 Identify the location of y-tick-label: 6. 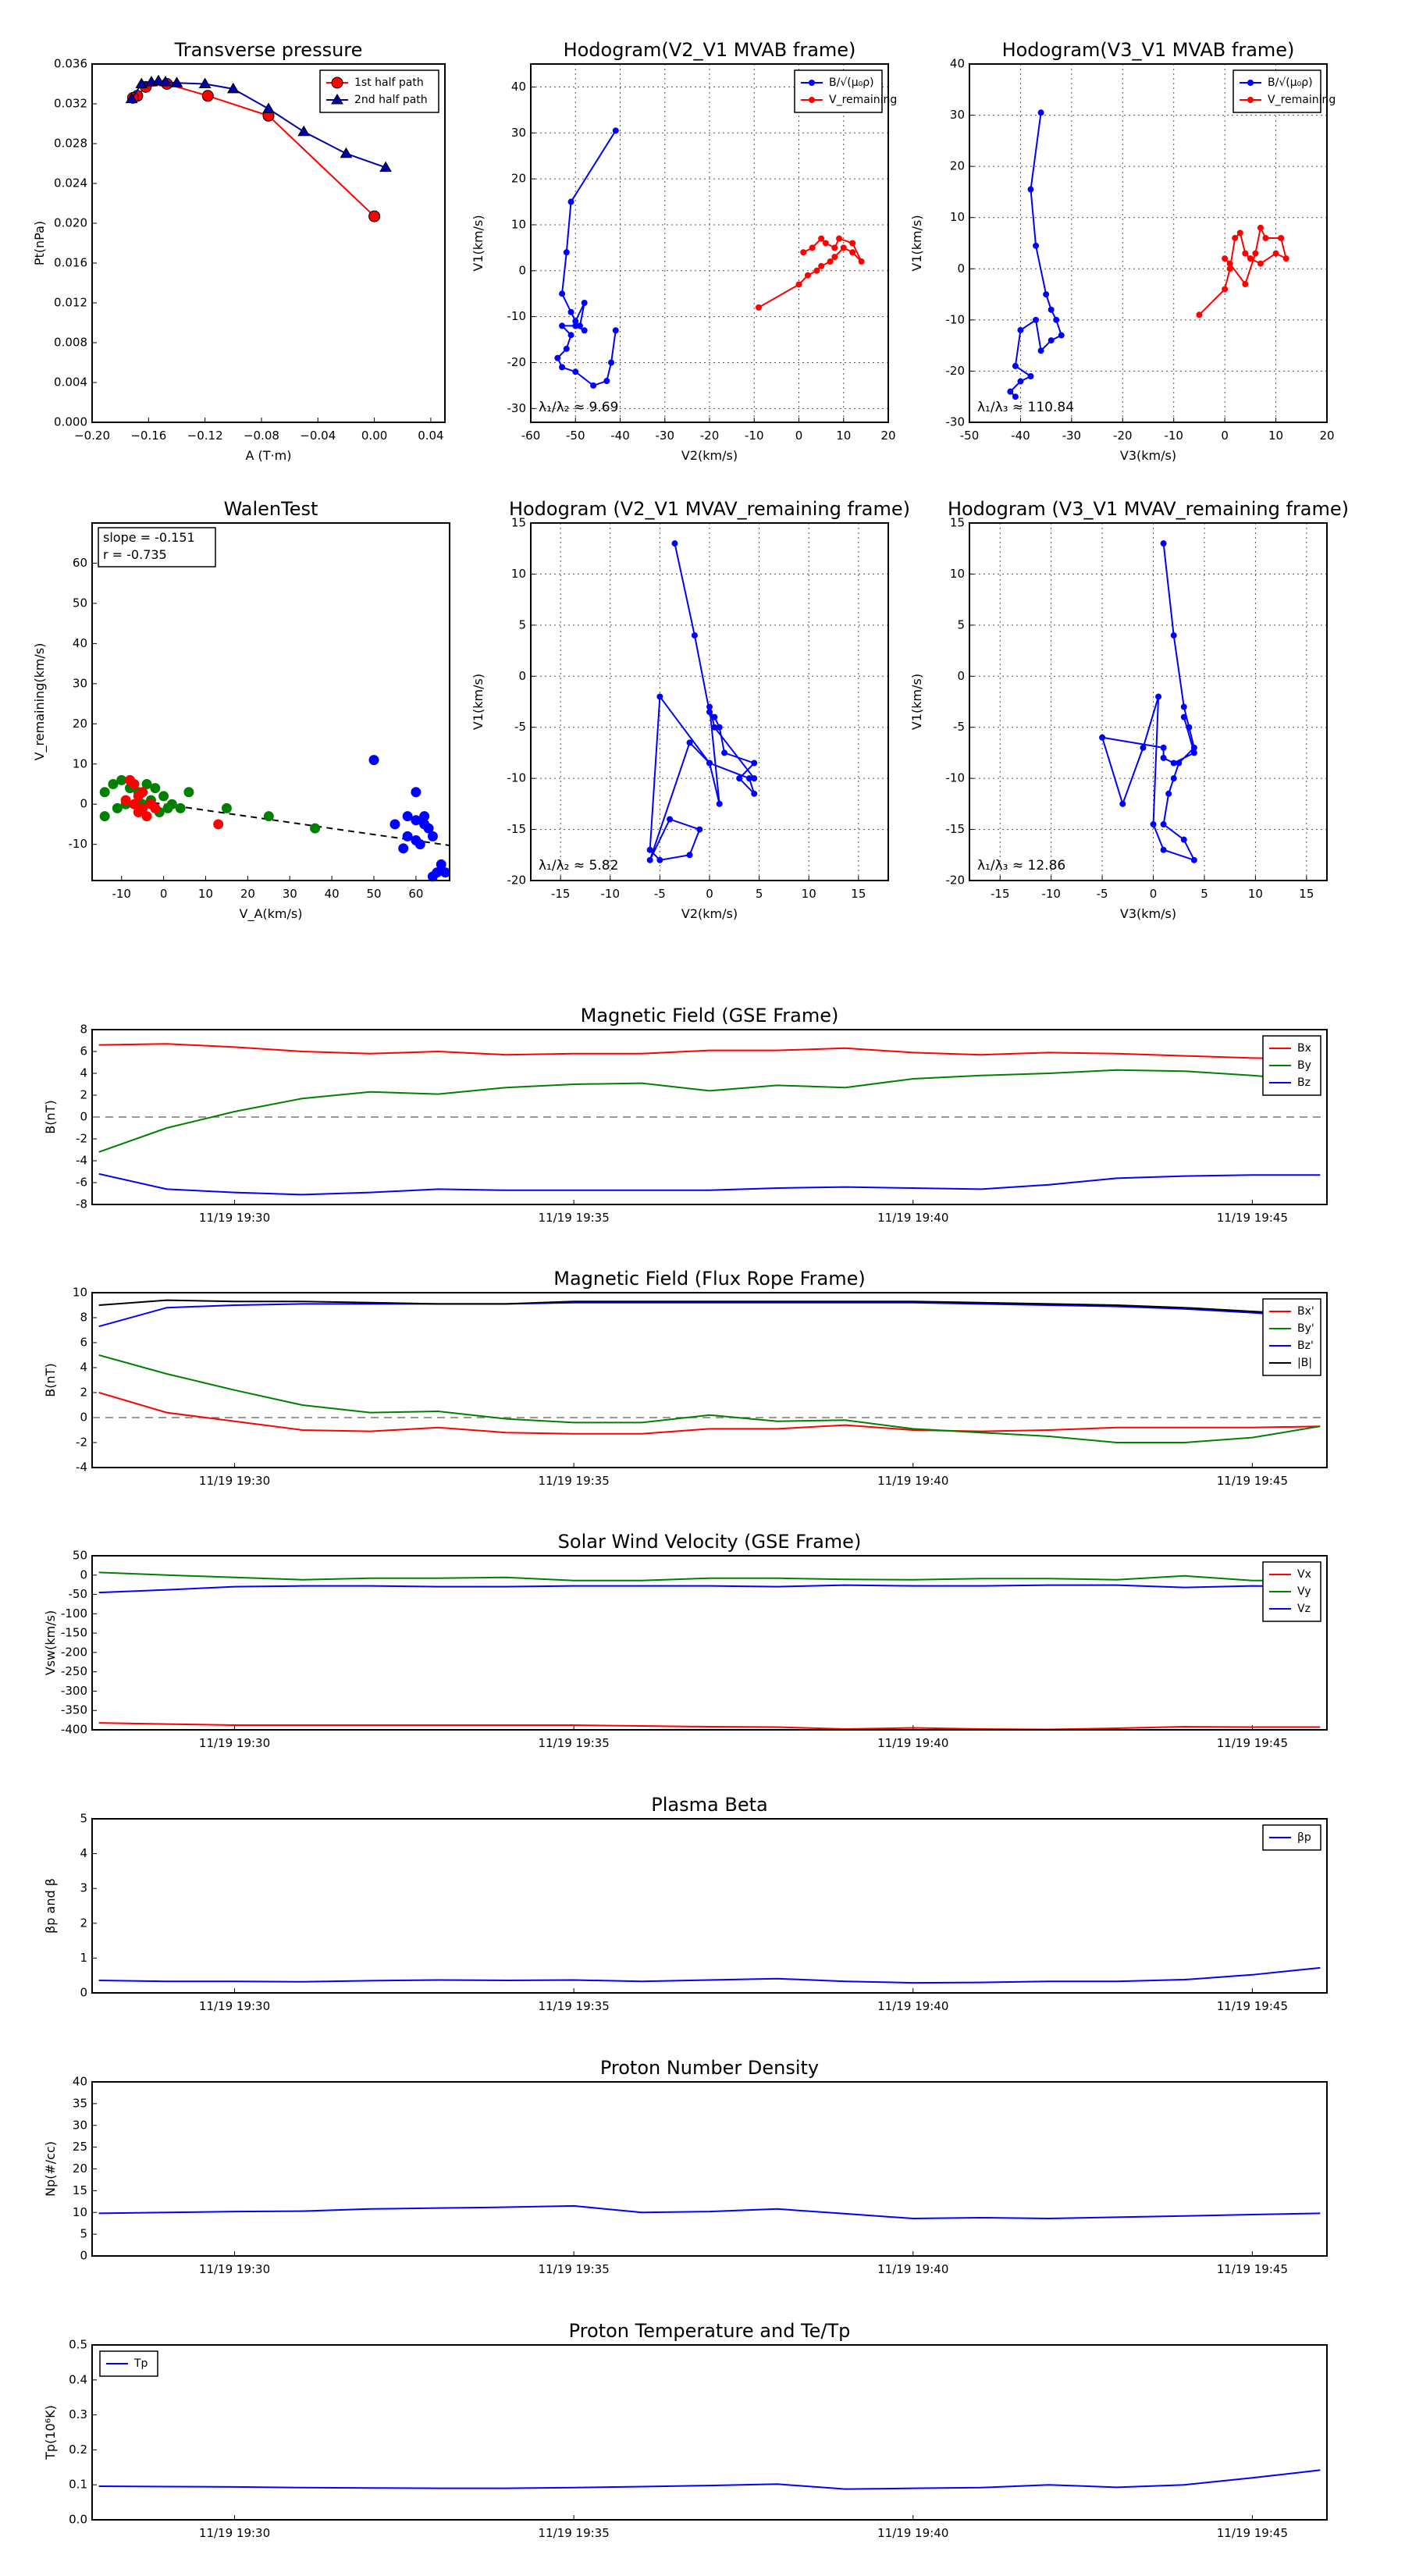
(84, 1051).